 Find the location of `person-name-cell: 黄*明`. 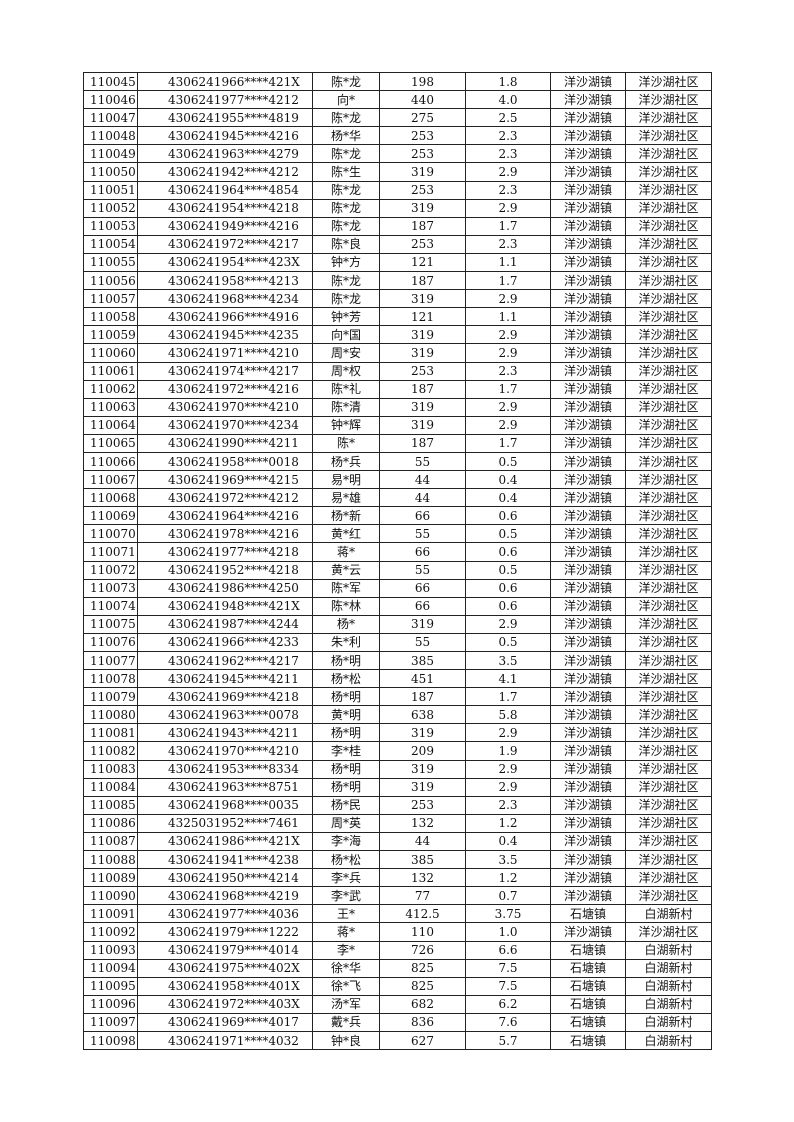

person-name-cell: 黄*明 is located at coordinates (346, 715).